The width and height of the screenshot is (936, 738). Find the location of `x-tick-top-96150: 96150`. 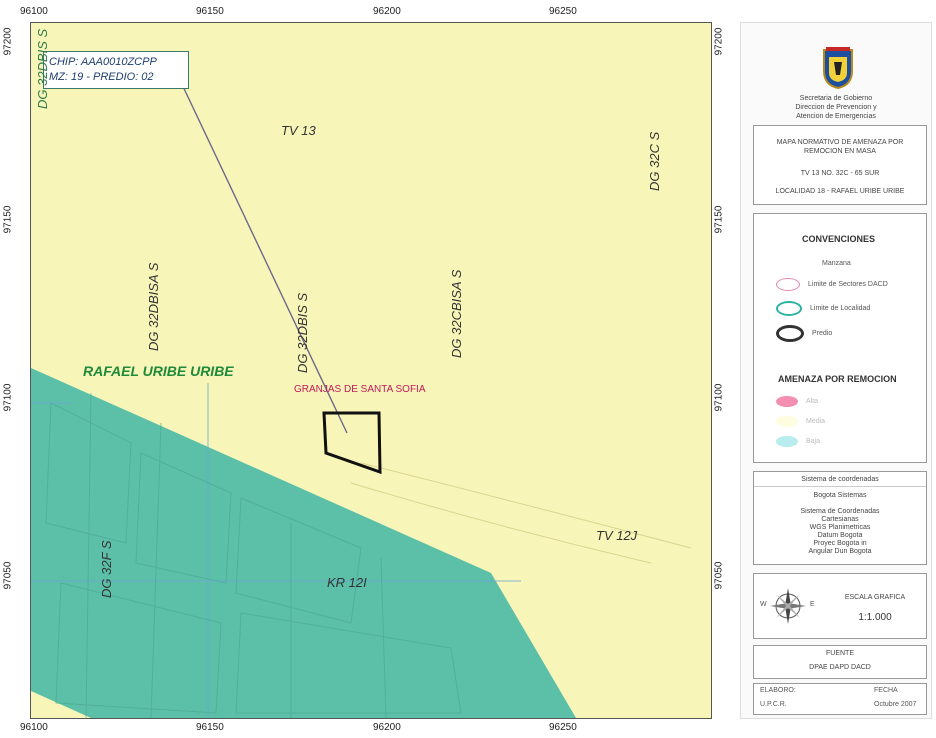

x-tick-top-96150: 96150 is located at coordinates (210, 11).